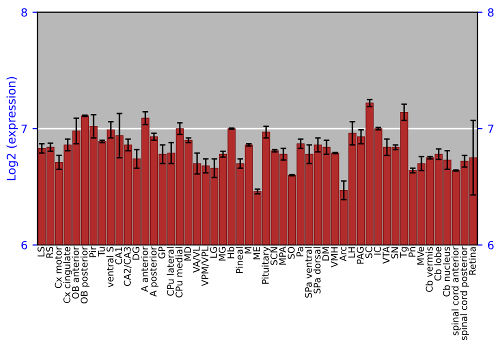 Image resolution: width=500 pixels, height=350 pixels. I want to click on x-tick-label: OB posterior, so click(85, 275).